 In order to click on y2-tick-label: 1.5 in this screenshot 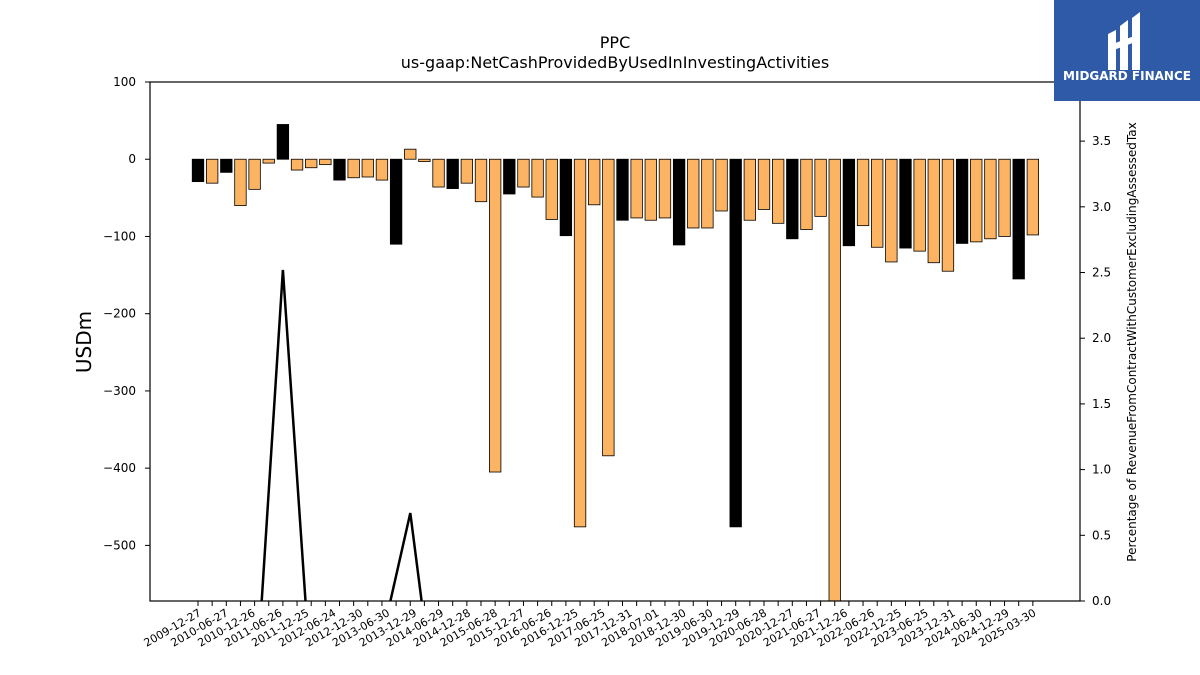, I will do `click(1101, 404)`.